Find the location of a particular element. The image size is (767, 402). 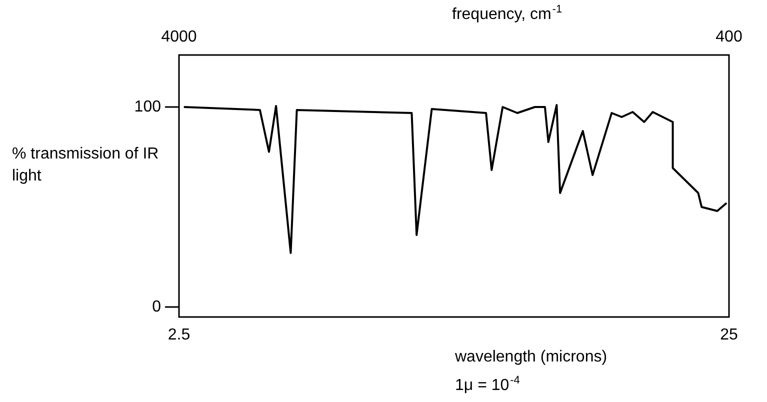

x-tick-label: 25 is located at coordinates (729, 335).